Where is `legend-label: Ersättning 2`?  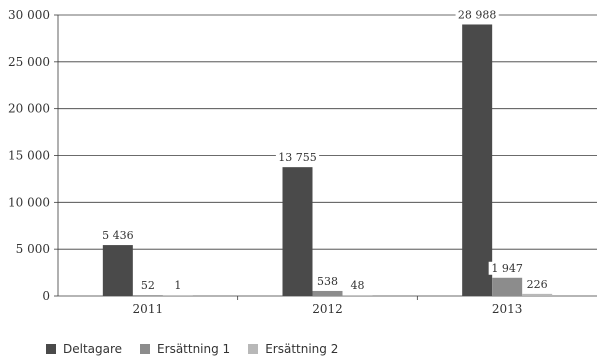 legend-label: Ersättning 2 is located at coordinates (302, 349).